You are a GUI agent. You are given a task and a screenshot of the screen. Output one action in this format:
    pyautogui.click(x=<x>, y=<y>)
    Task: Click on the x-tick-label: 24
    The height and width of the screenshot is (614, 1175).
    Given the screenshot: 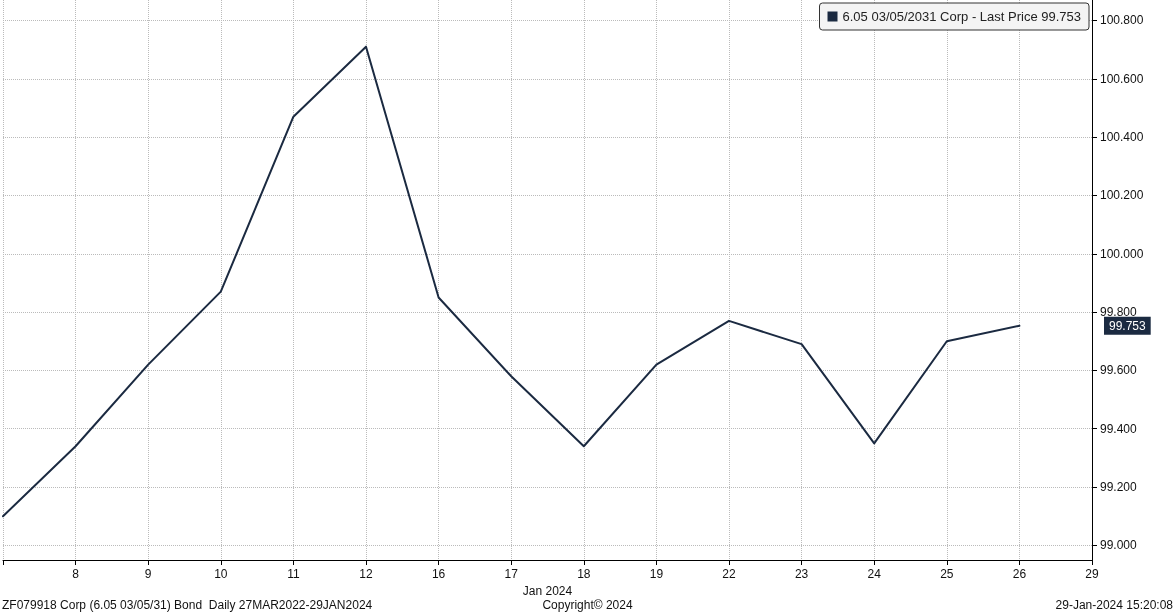 What is the action you would take?
    pyautogui.click(x=874, y=574)
    